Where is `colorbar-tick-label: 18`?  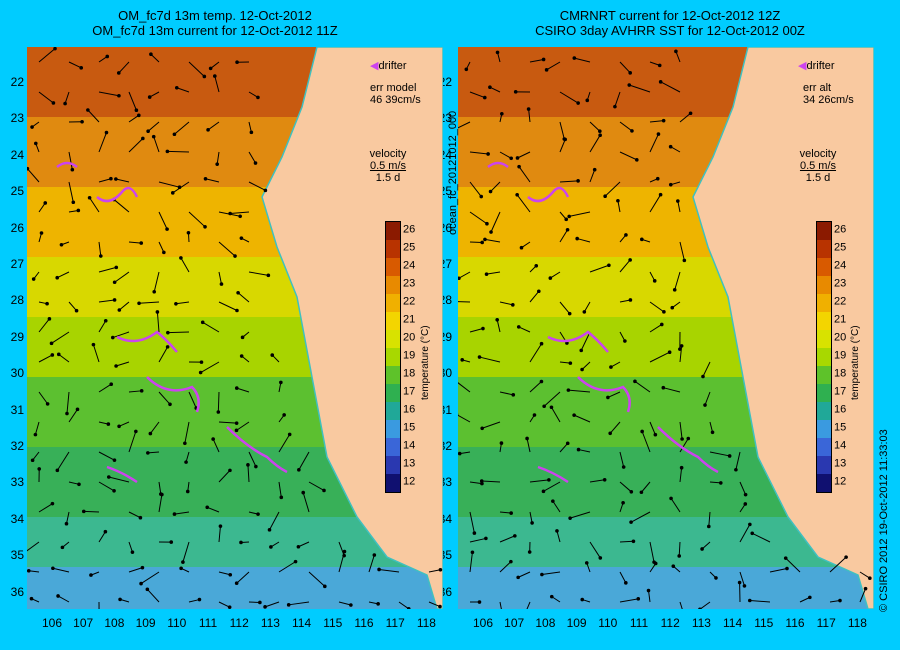
colorbar-tick-label: 18 is located at coordinates (409, 373).